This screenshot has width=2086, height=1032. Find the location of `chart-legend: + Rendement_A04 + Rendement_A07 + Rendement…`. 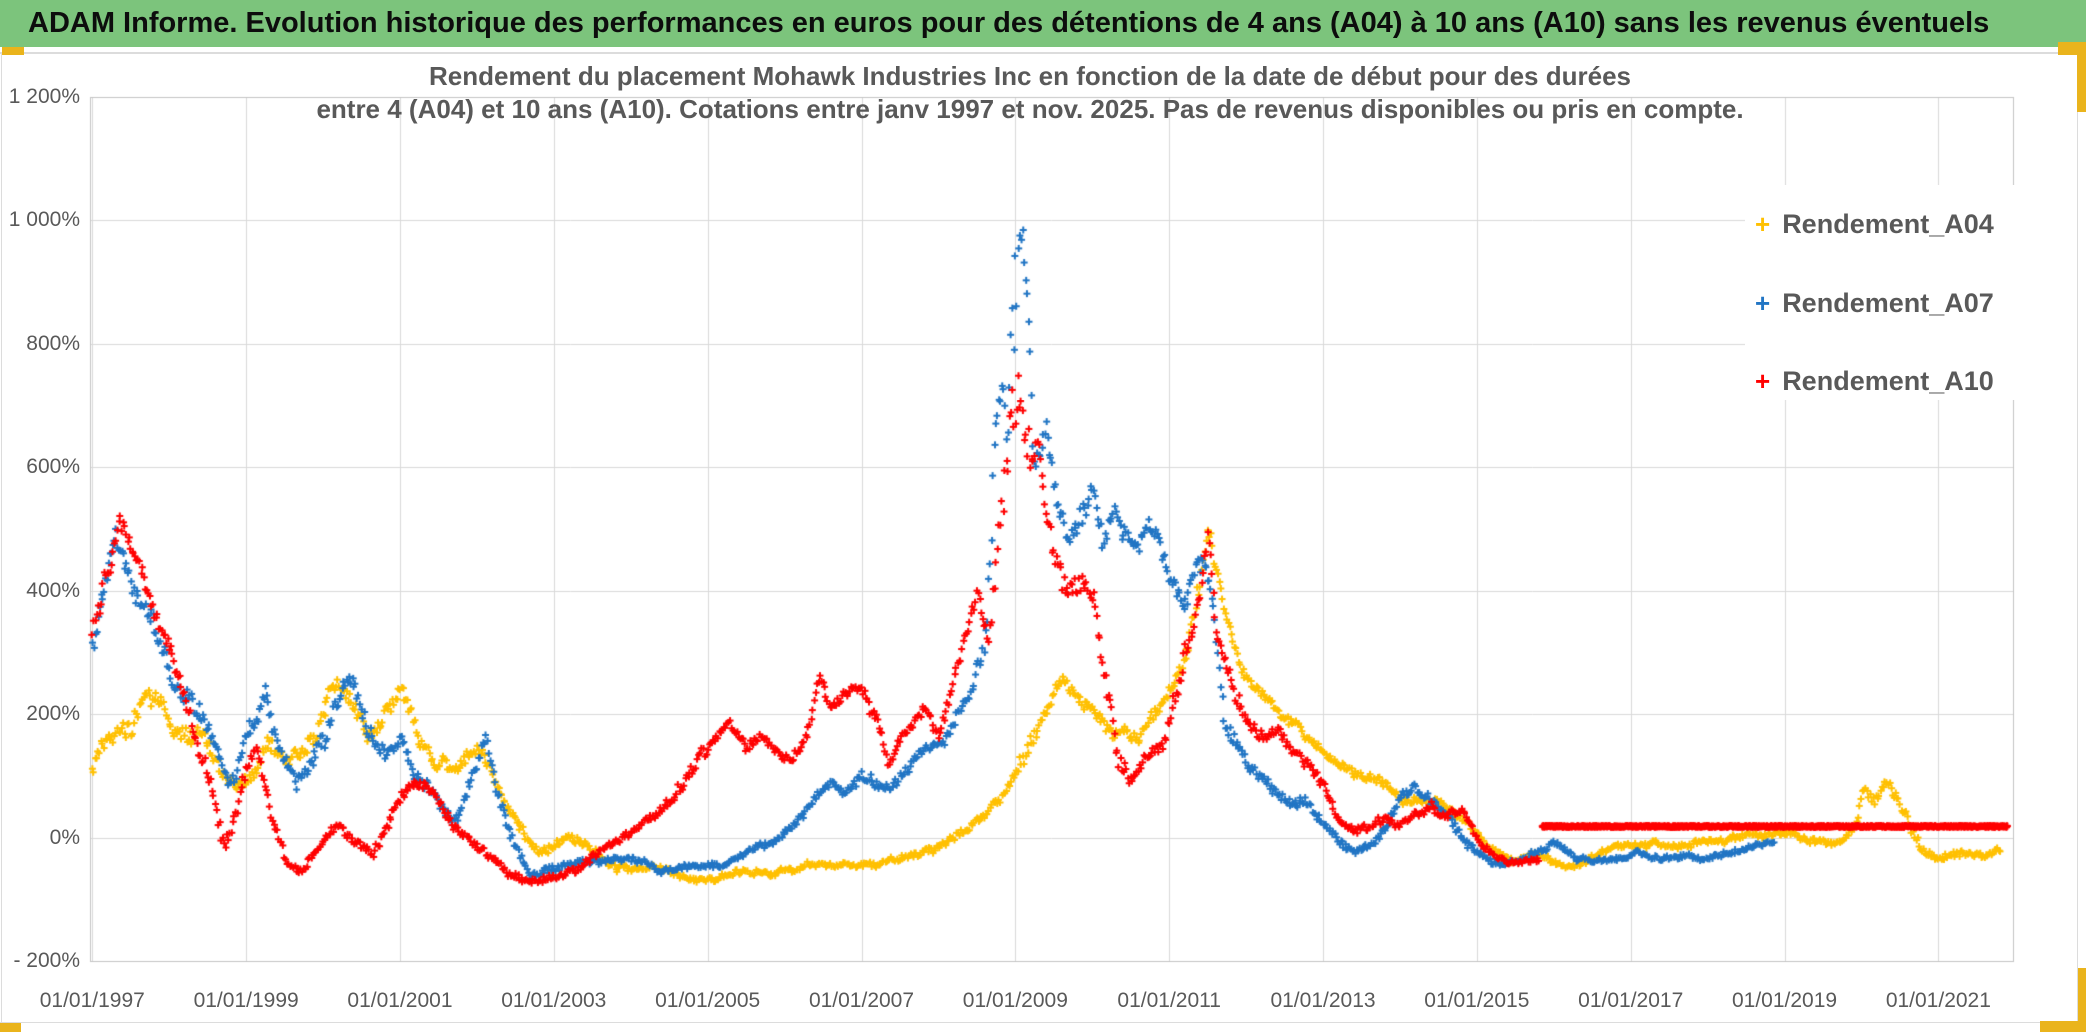

chart-legend: + Rendement_A04 + Rendement_A07 + Rendement… is located at coordinates (1880, 292).